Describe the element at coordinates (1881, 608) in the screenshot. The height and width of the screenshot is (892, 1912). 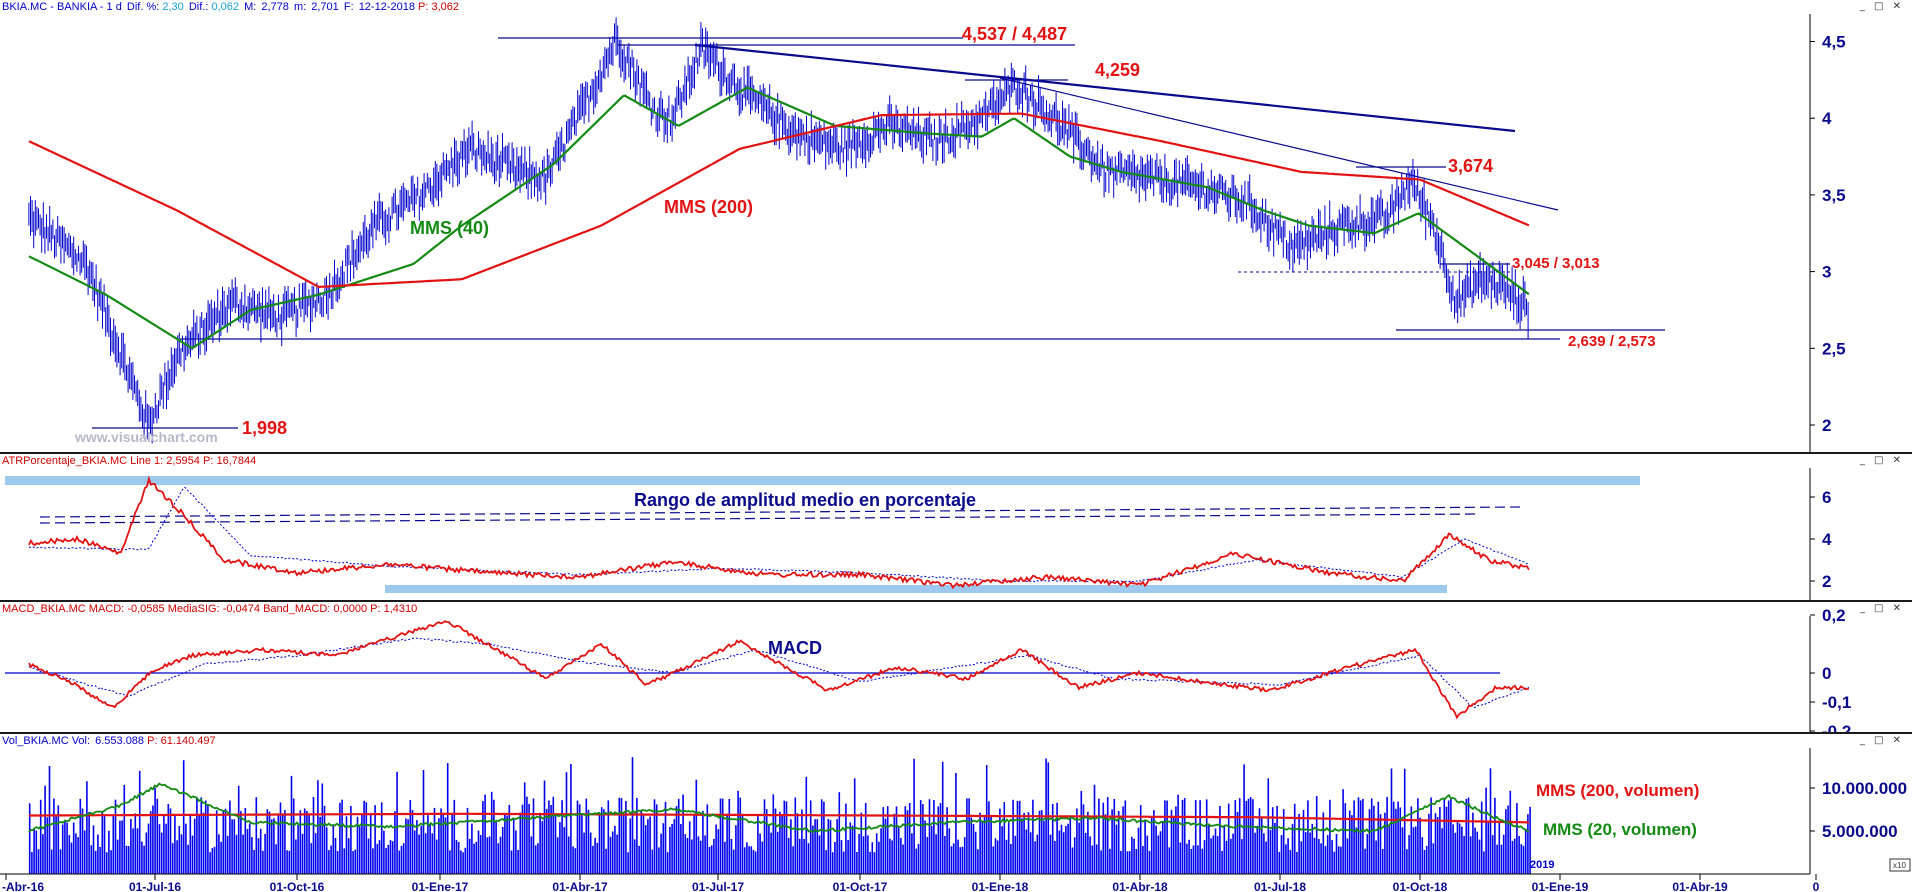
I see `macd-window-buttons: _ □ ✕` at that location.